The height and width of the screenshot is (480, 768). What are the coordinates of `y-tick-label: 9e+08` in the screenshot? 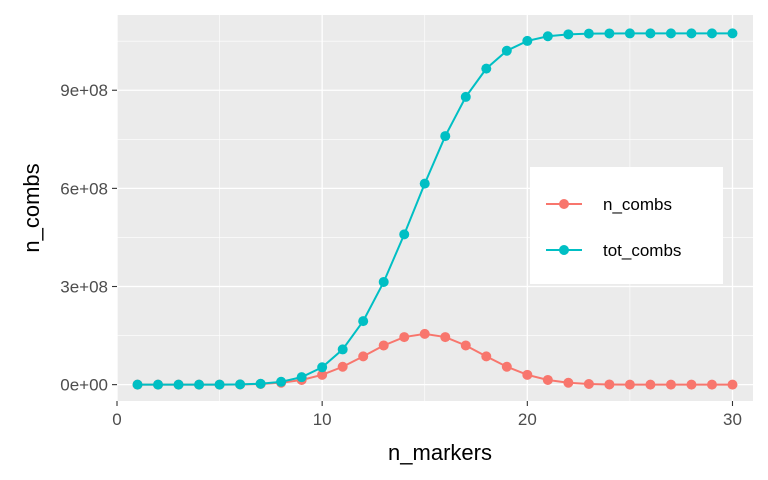 It's located at (84, 90).